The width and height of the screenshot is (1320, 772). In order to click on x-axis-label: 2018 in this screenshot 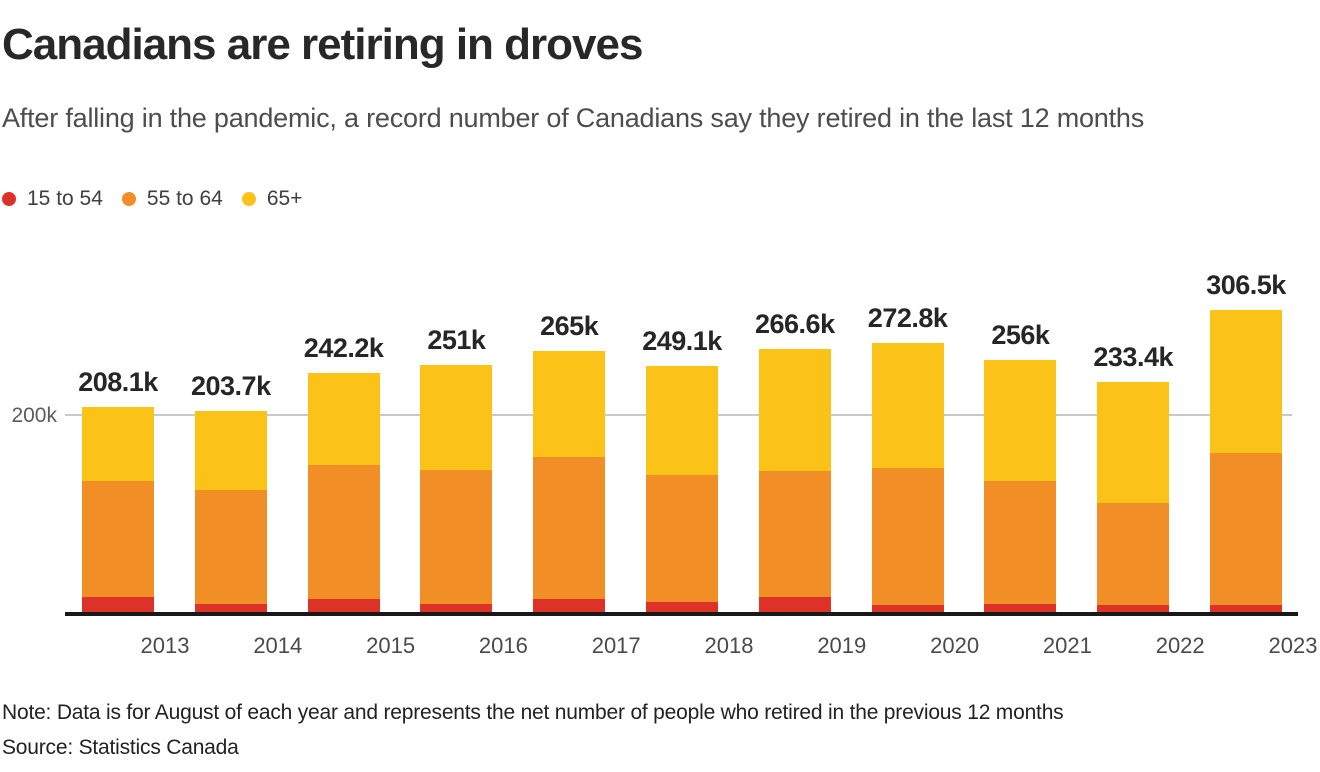, I will do `click(729, 645)`.